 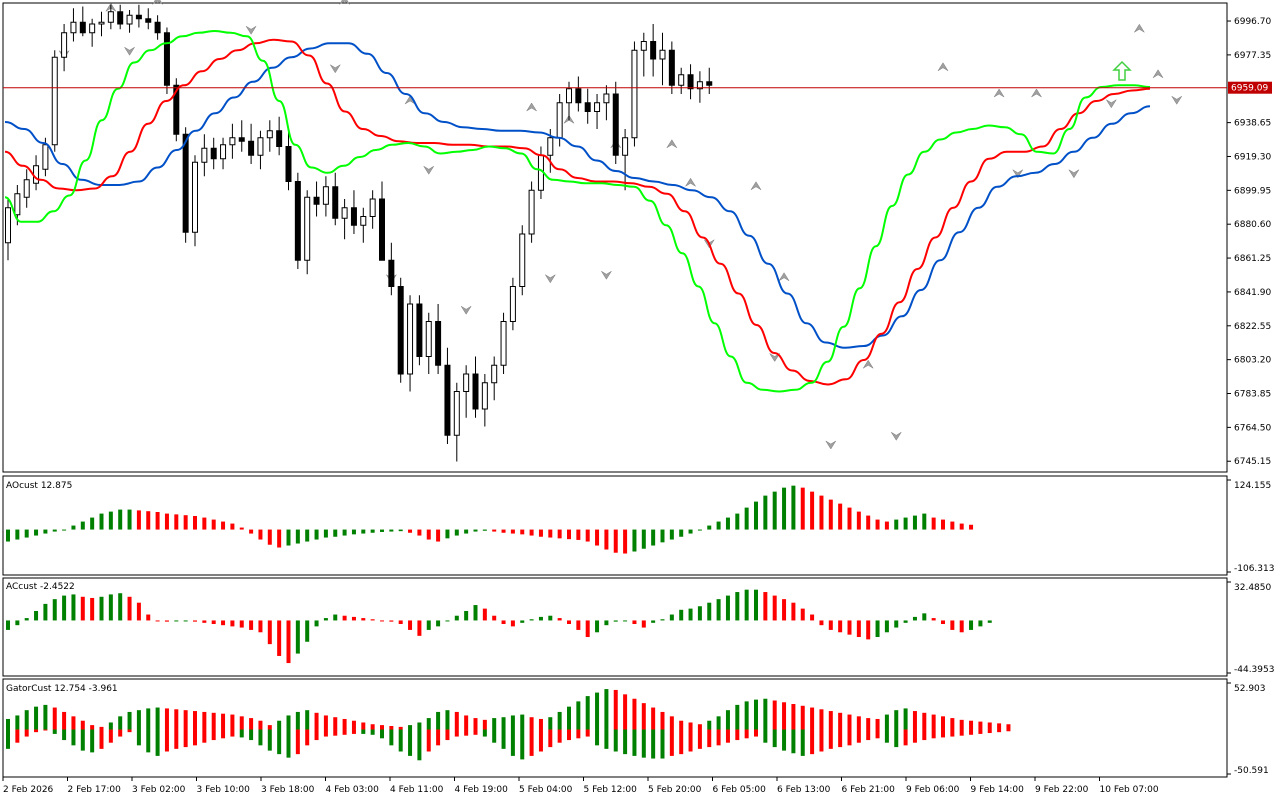 What do you see at coordinates (1252, 225) in the screenshot?
I see `price-tick-label: 6880.60` at bounding box center [1252, 225].